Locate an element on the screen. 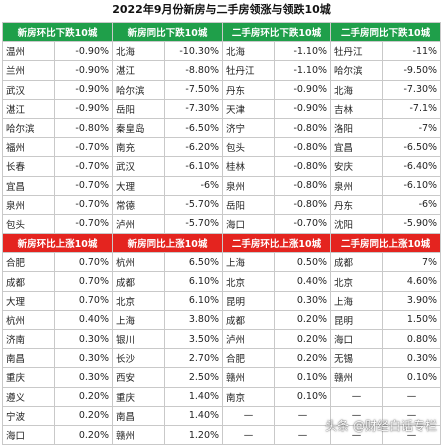 Image resolution: width=443 pixels, height=445 pixels. section-header: 新房环比下跌10城 is located at coordinates (57, 32).